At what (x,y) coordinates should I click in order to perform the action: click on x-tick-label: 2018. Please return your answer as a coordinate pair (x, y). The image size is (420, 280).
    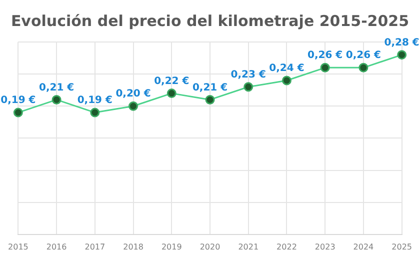
    Looking at the image, I should click on (133, 247).